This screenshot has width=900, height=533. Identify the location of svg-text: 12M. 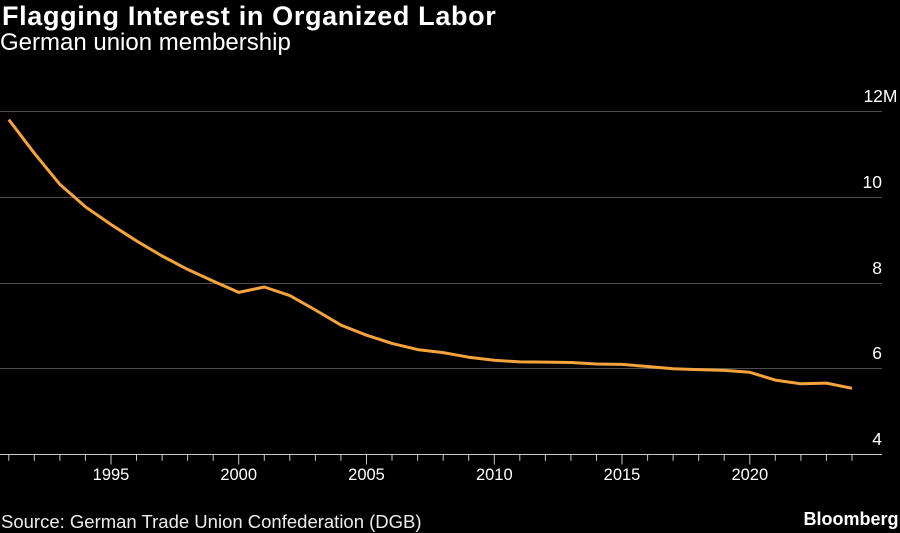
(880, 96).